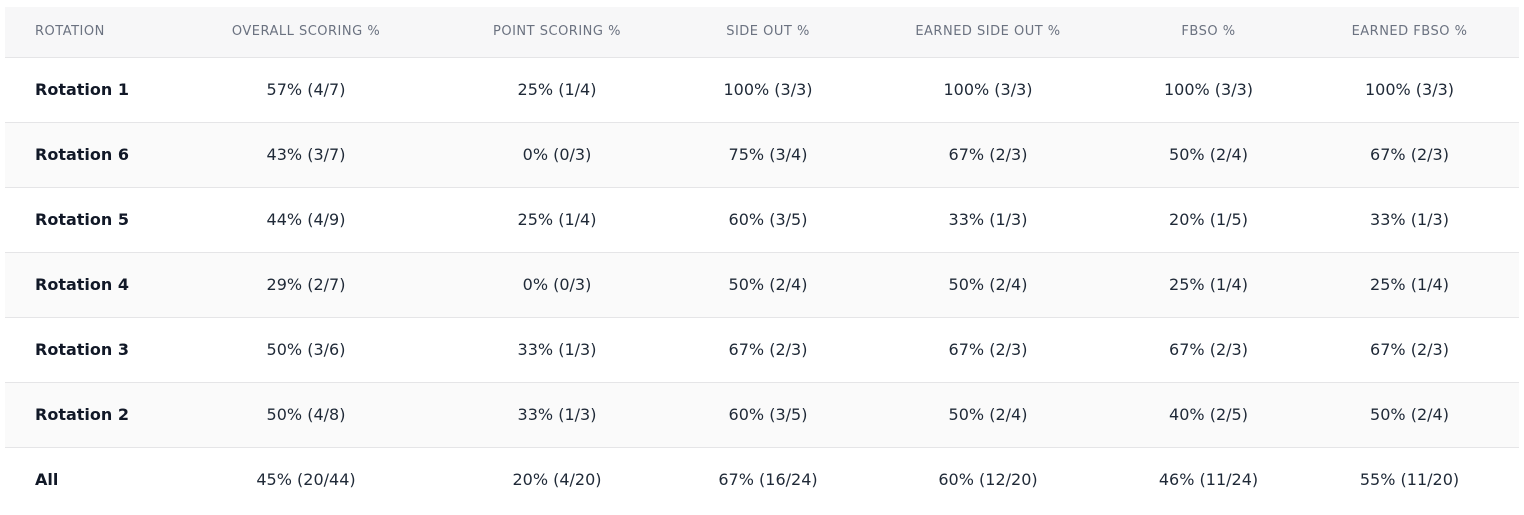 This screenshot has width=1524, height=515. Describe the element at coordinates (82, 349) in the screenshot. I see `rotation-label: Rotation 3` at that location.